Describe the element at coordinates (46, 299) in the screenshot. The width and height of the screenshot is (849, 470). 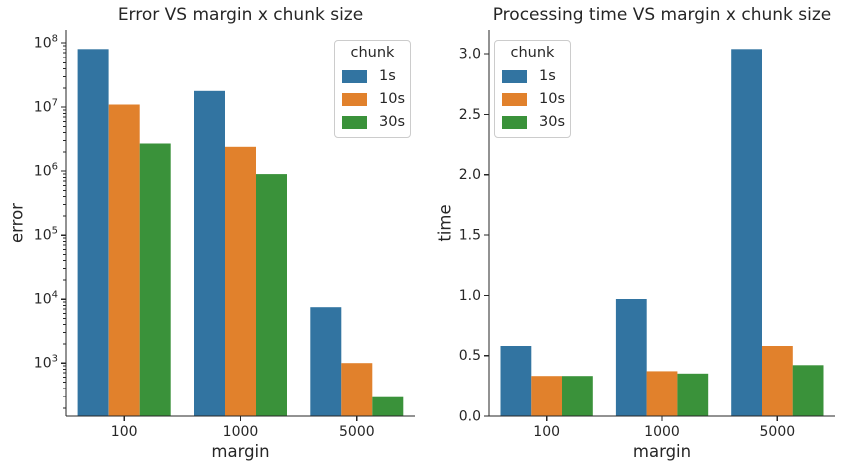
I see `y-tick-label: 10⁴` at that location.